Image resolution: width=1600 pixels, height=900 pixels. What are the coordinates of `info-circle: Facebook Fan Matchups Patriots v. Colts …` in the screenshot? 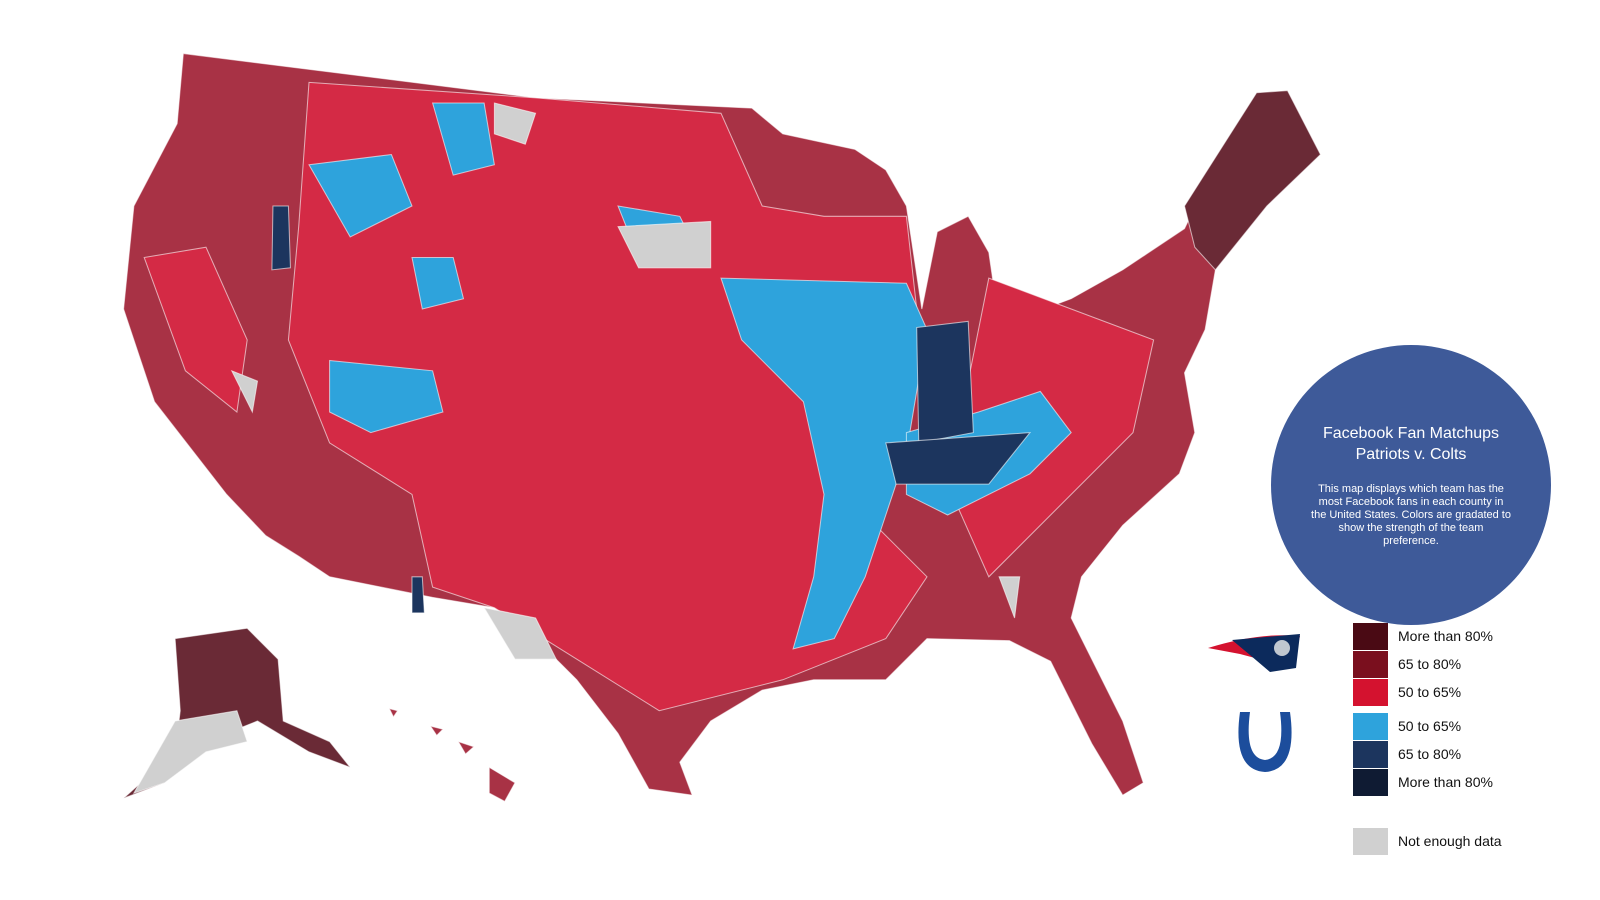 It's located at (1411, 485).